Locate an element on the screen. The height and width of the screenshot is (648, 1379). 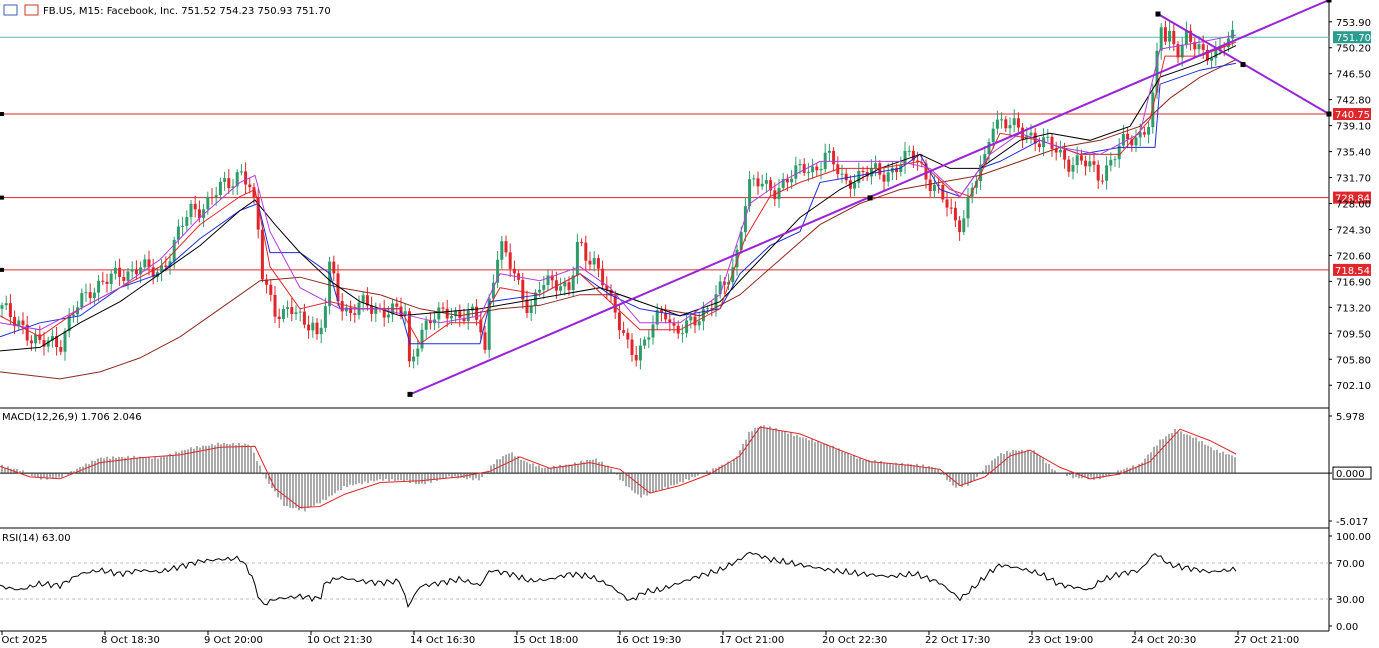
price-tick-label: 724.30 is located at coordinates (1353, 230).